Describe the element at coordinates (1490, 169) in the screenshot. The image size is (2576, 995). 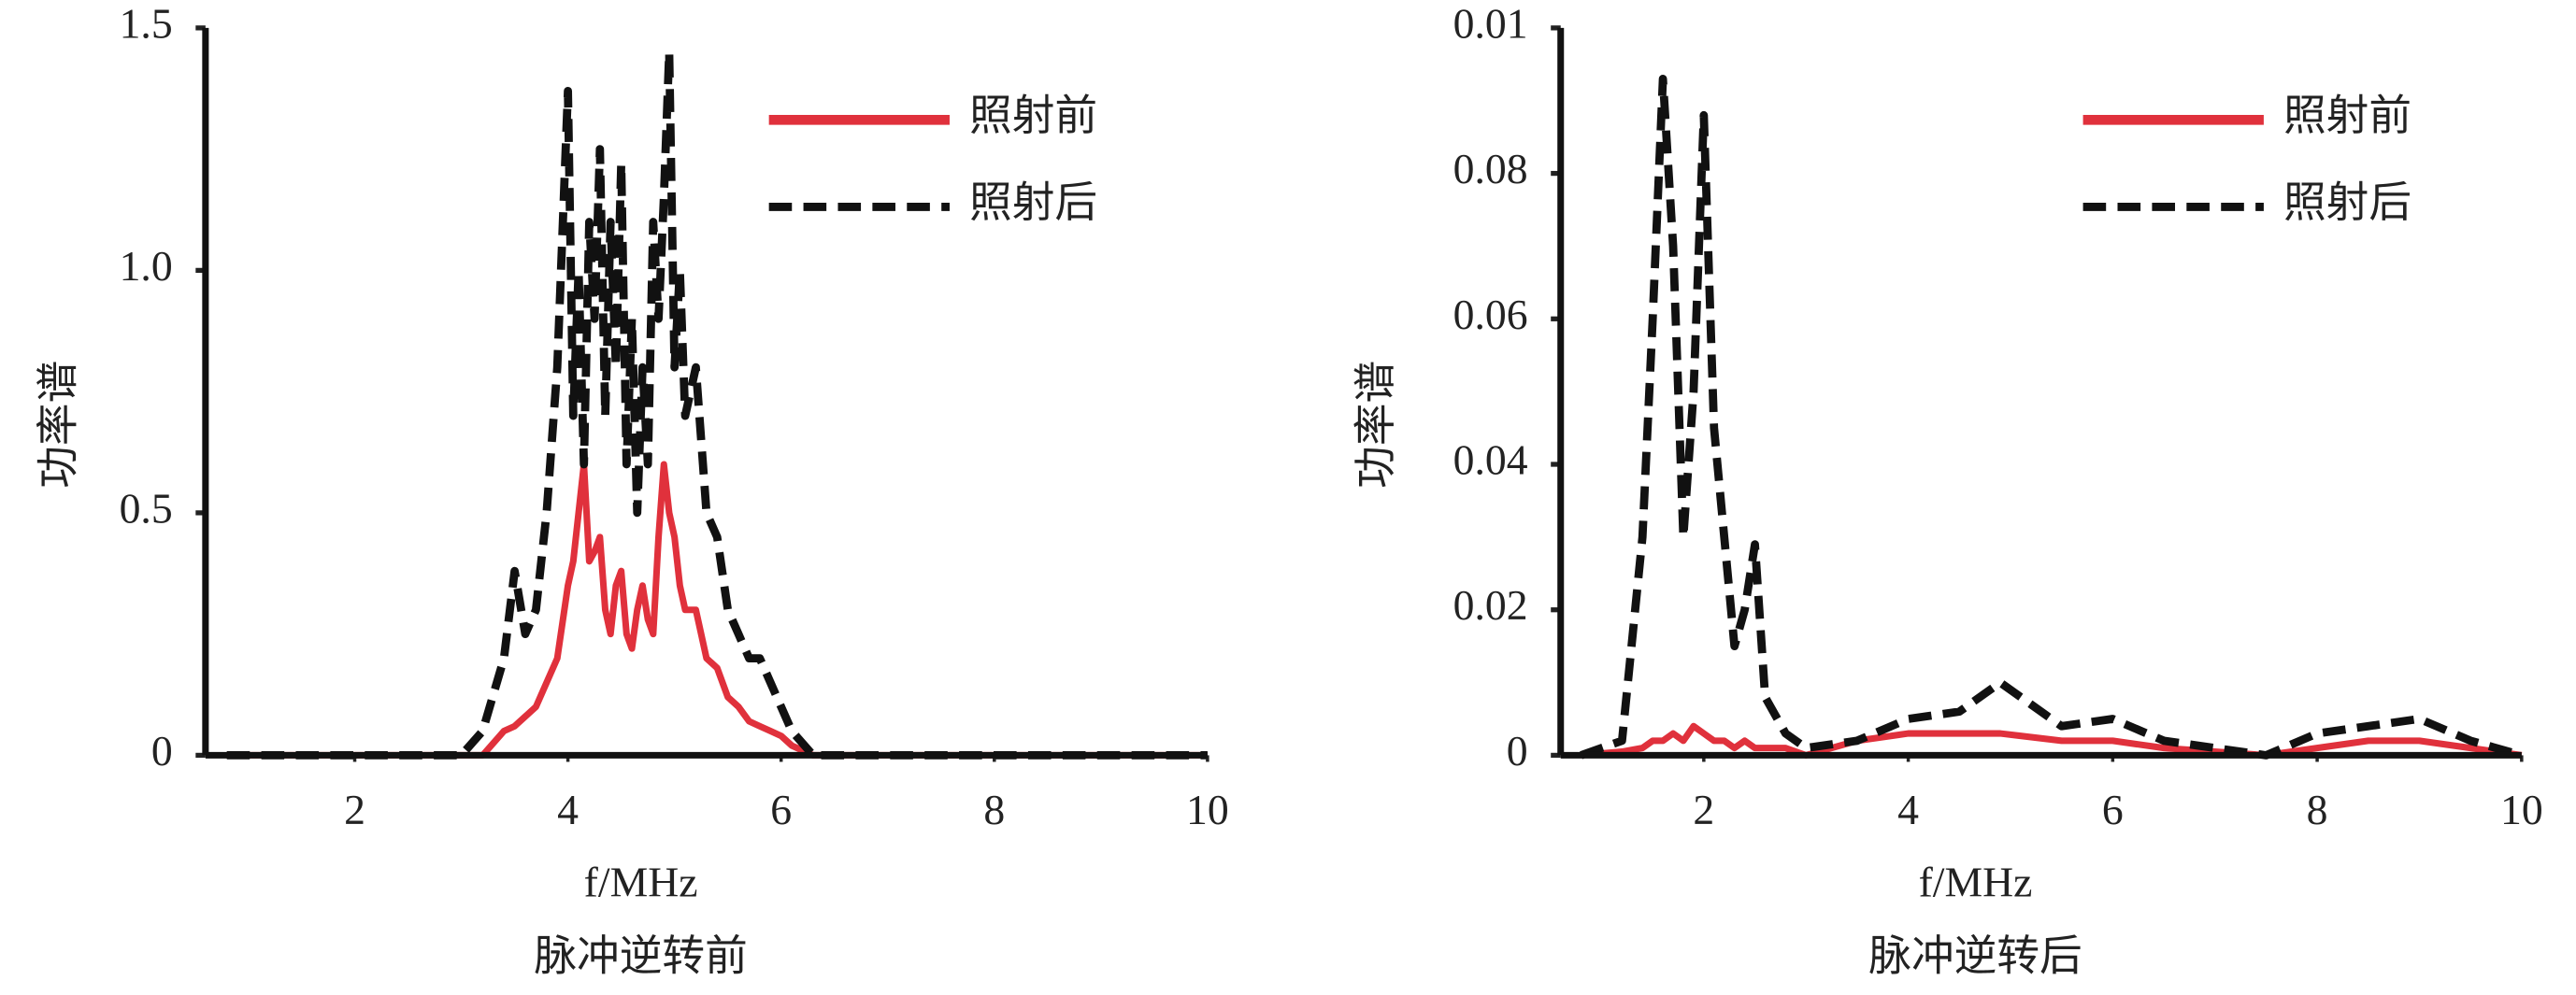
I see `y-tick-label: 0.08` at that location.